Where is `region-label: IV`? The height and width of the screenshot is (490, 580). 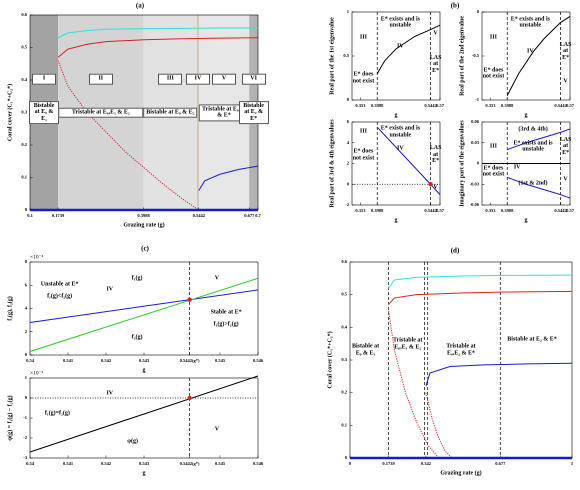
region-label: IV is located at coordinates (197, 79).